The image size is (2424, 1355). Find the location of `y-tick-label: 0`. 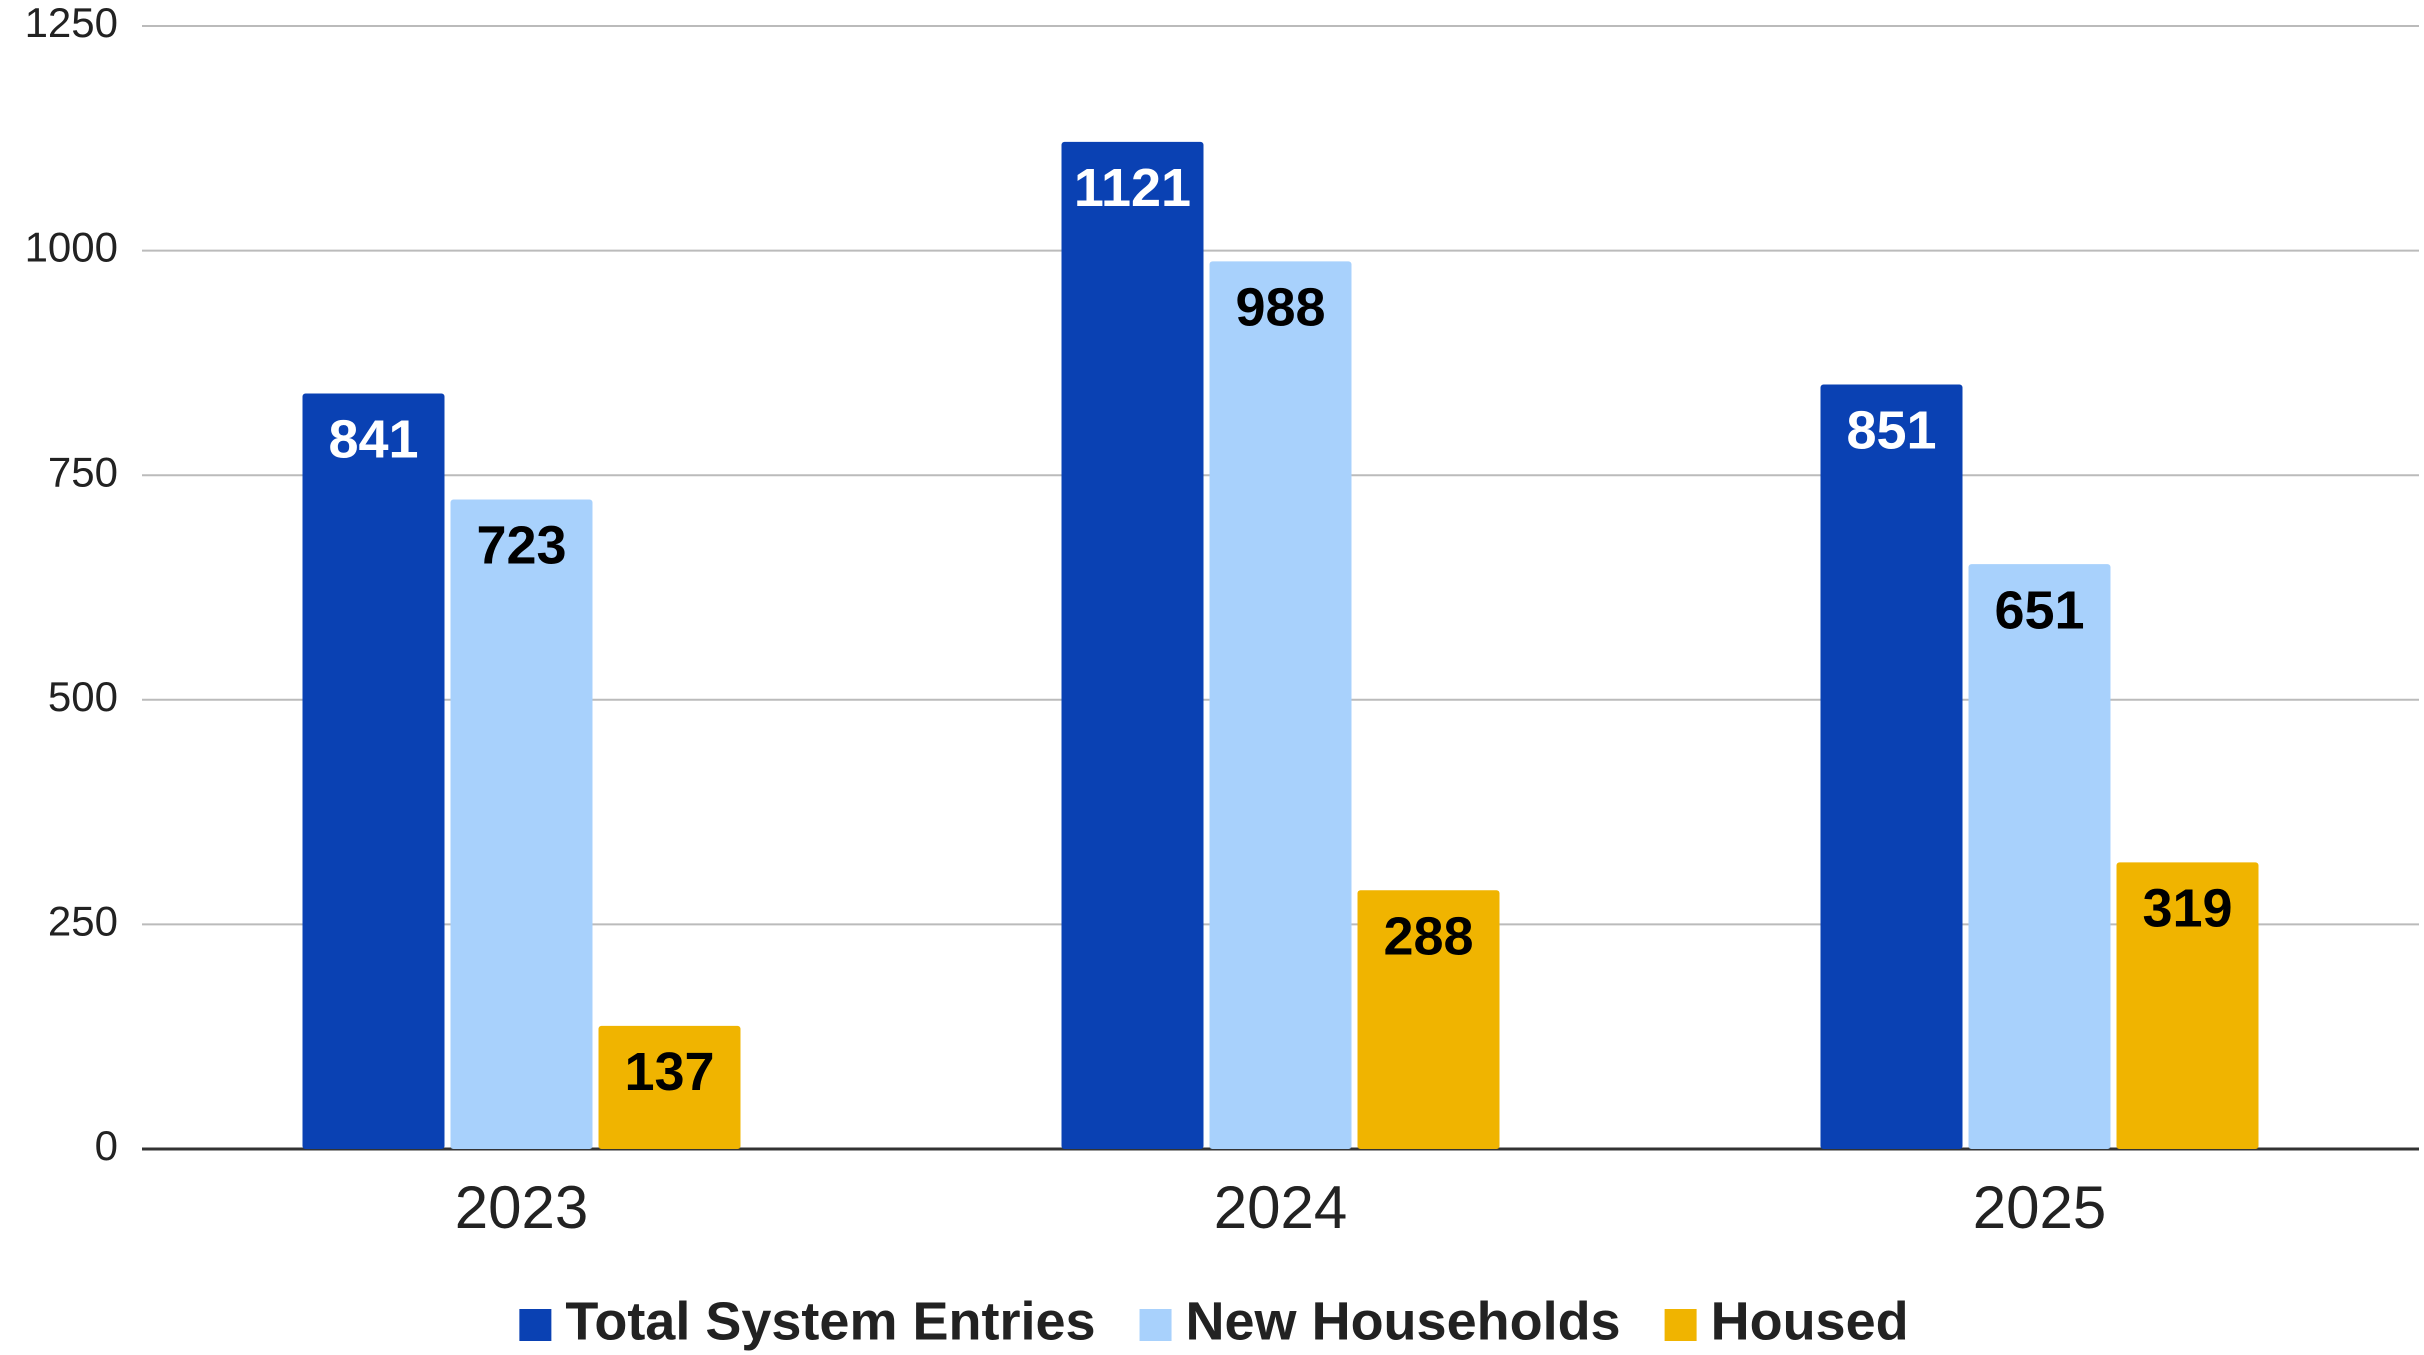

y-tick-label: 0 is located at coordinates (106, 1145).